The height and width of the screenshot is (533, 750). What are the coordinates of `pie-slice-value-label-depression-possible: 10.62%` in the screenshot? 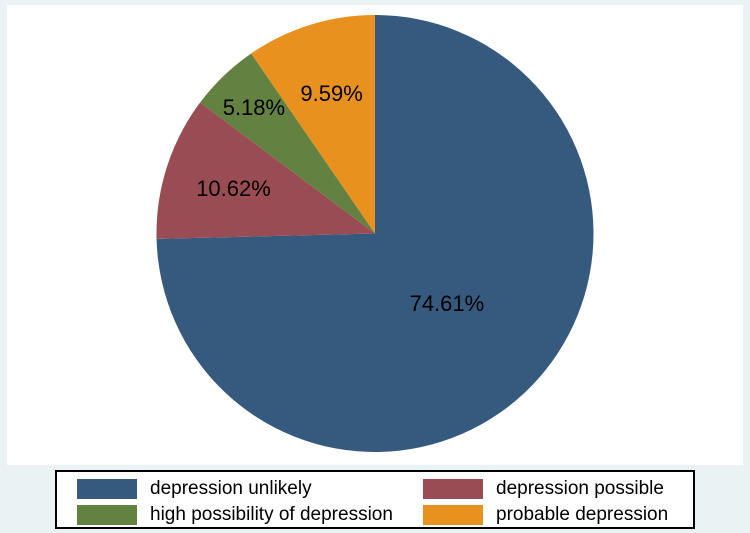 It's located at (233, 188).